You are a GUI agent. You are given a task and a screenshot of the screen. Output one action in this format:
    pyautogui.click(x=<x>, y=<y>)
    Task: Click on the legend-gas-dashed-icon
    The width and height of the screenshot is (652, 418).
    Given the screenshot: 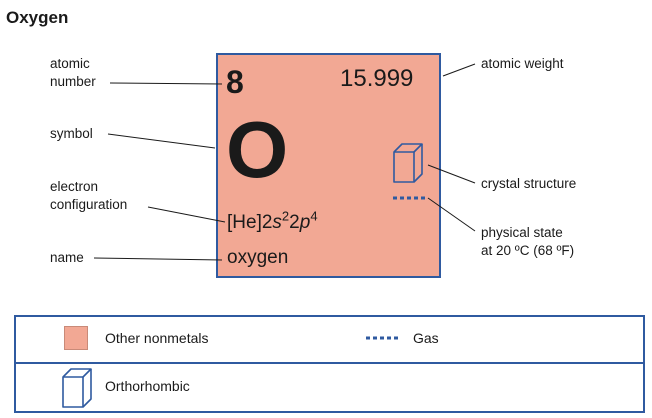 What is the action you would take?
    pyautogui.click(x=383, y=338)
    